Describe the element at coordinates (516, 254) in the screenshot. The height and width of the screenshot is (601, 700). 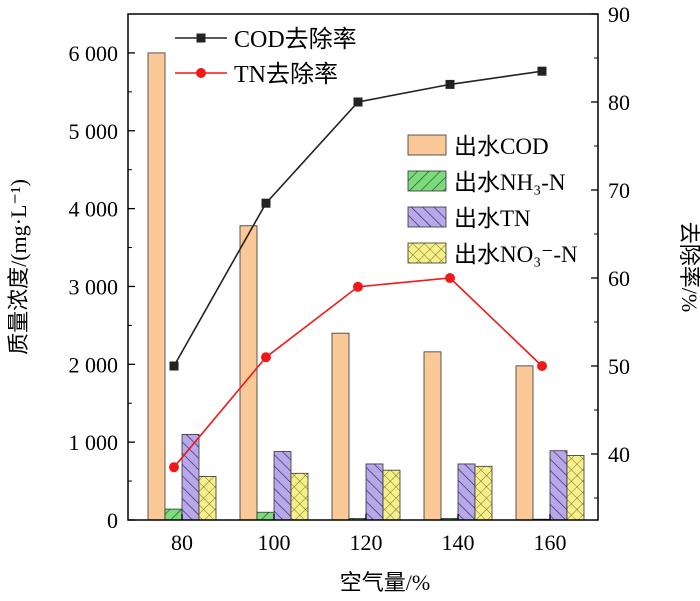
I see `legend-bar-label: 出水NO₃⁻-N` at that location.